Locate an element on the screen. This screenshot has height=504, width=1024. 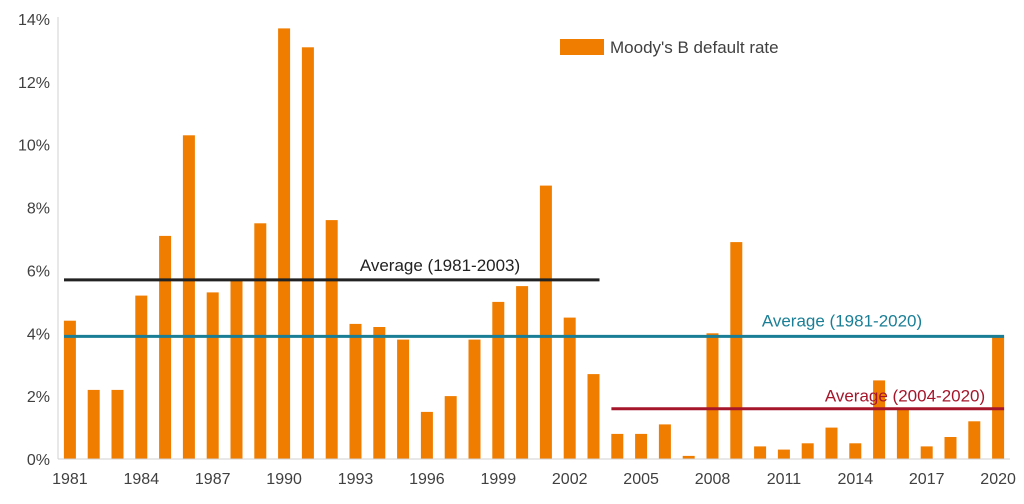
y-tick-label: 6% is located at coordinates (38, 271).